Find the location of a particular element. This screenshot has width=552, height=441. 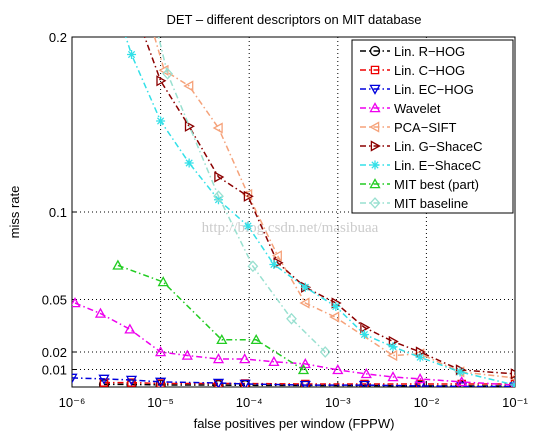

legend-label: Lin. G−ShaceC is located at coordinates (438, 146).